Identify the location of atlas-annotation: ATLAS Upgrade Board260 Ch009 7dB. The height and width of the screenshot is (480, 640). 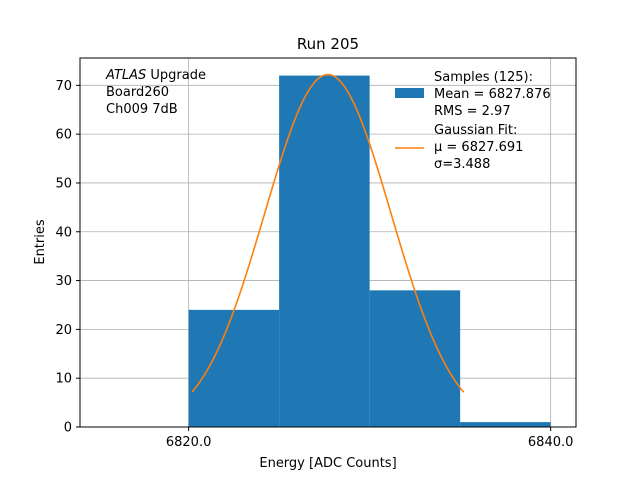
(155, 92).